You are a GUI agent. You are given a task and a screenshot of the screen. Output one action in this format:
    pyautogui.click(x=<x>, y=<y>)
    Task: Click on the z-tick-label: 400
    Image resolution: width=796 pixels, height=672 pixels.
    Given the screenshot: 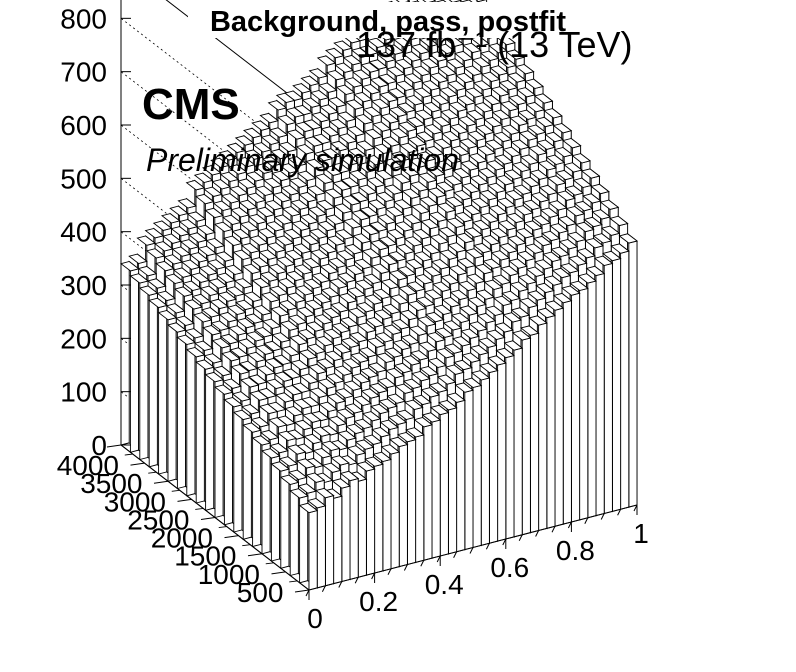 What is the action you would take?
    pyautogui.click(x=83, y=232)
    